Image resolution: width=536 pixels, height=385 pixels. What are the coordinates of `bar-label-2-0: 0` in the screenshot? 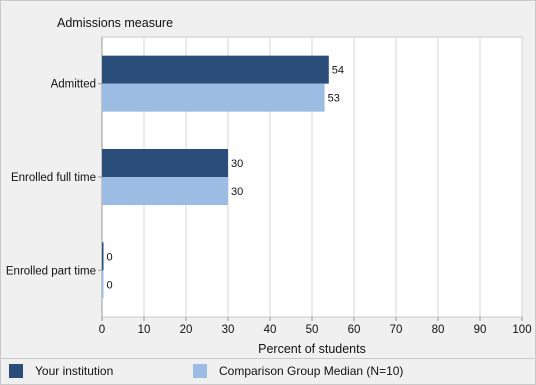 It's located at (110, 257).